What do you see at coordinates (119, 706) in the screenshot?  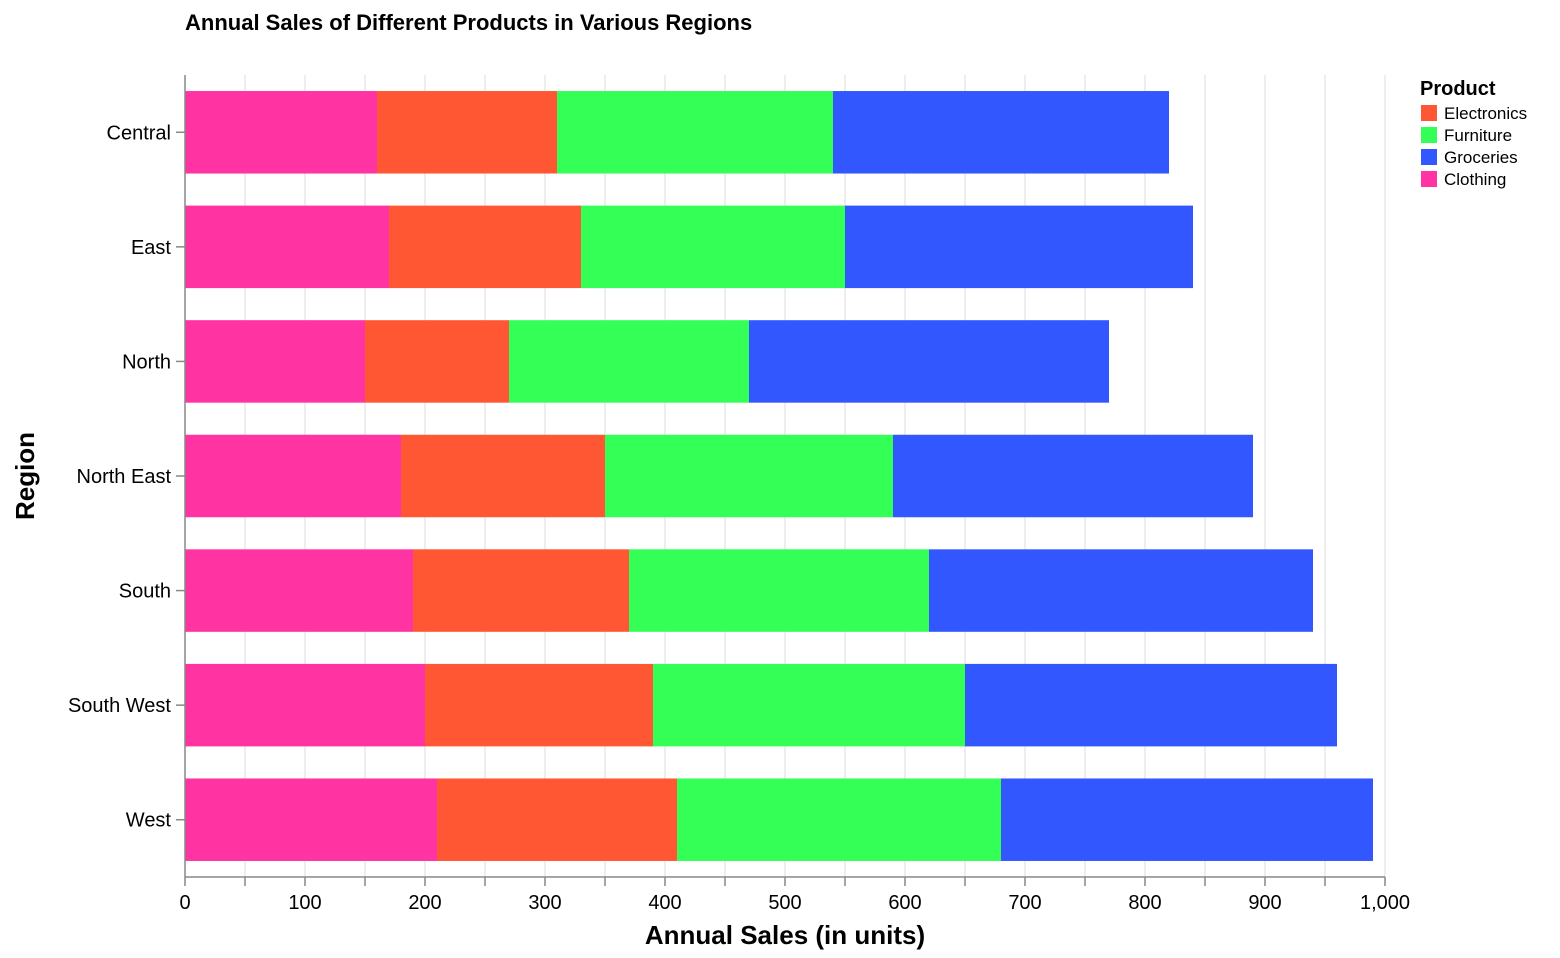 I see `y-tick-label: South West` at bounding box center [119, 706].